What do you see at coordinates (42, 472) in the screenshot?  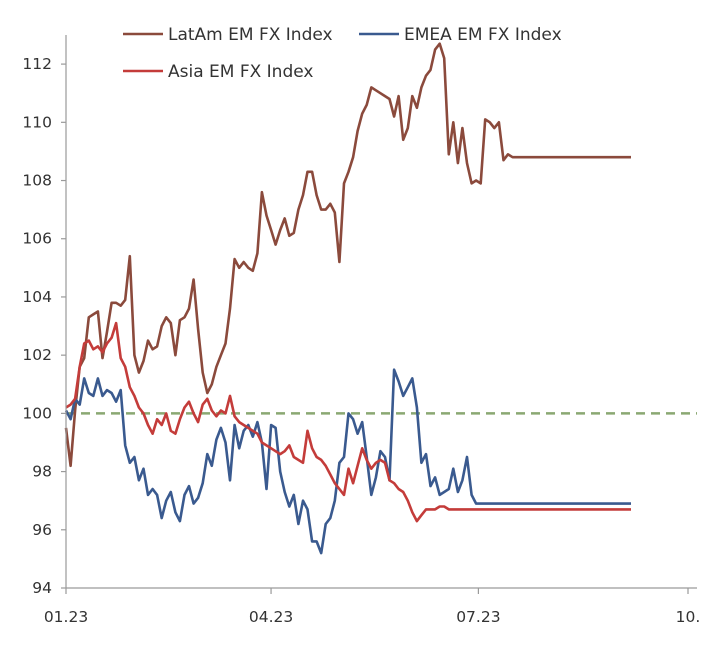 I see `y-tick-label: 98` at bounding box center [42, 472].